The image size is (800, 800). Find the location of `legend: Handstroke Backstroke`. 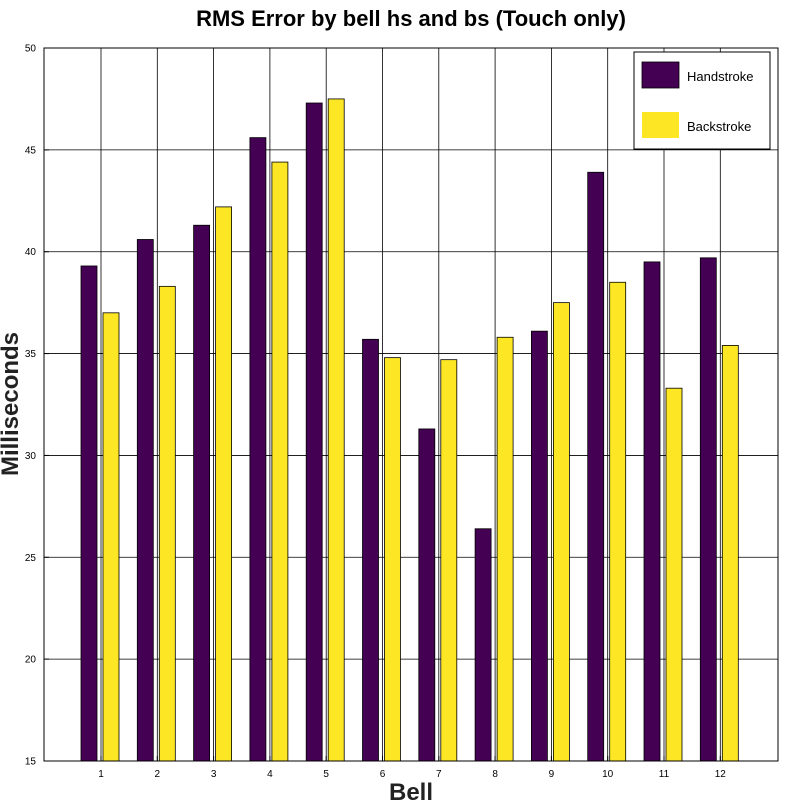

legend: Handstroke Backstroke is located at coordinates (702, 100).